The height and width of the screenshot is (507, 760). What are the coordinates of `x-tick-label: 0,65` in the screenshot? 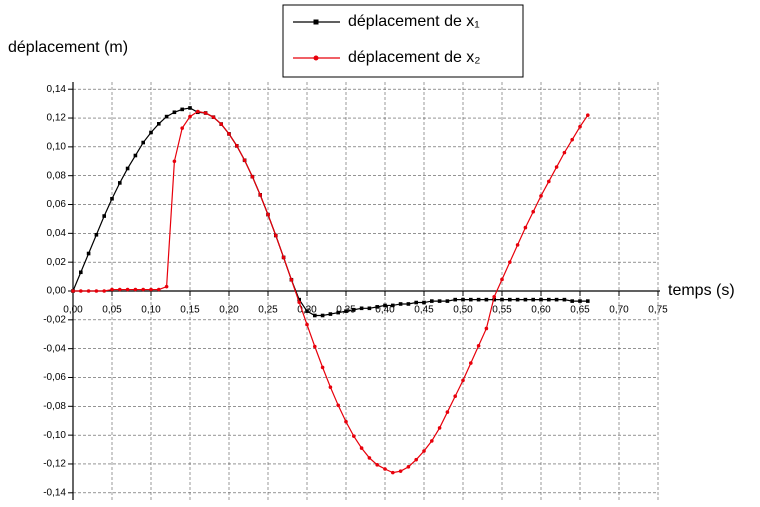 It's located at (580, 310).